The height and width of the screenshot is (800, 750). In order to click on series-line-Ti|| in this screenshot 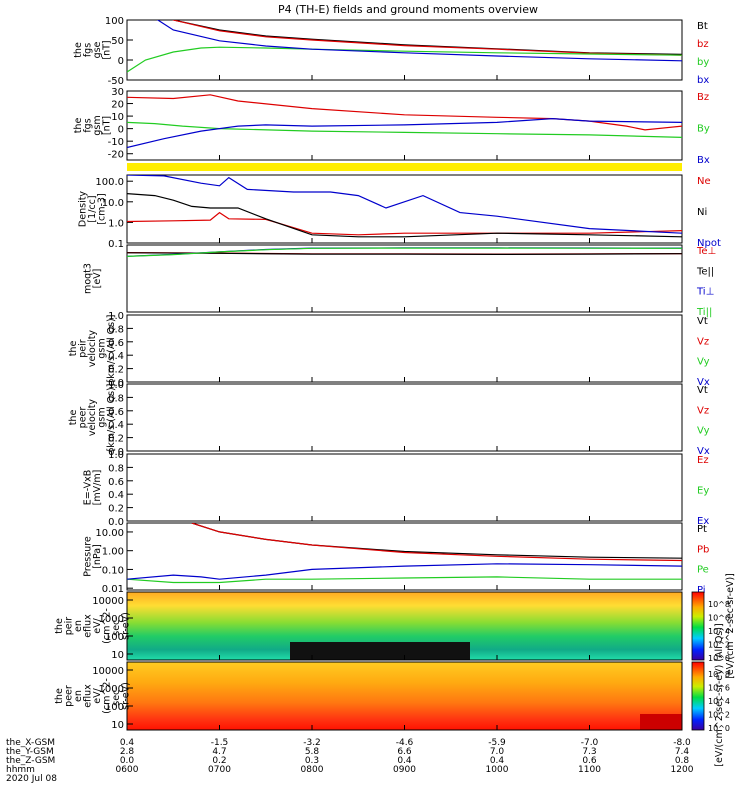, I will do `click(404, 252)`.